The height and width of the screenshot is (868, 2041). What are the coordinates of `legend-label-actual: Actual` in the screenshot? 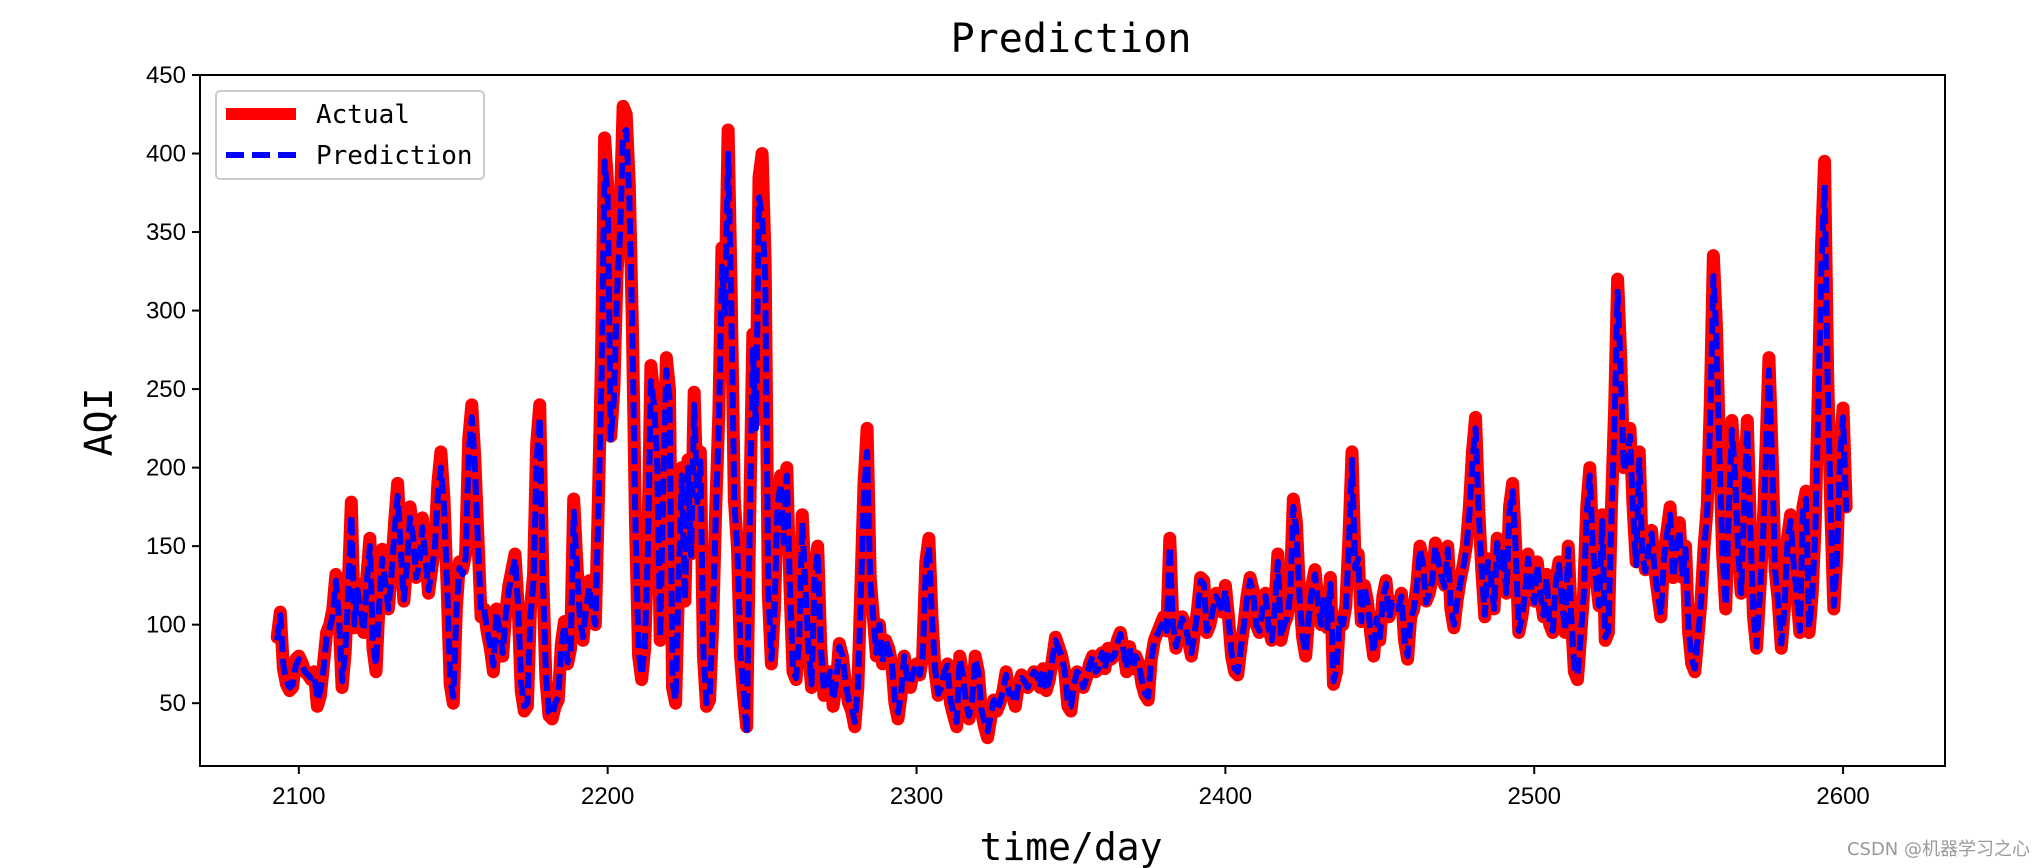 It's located at (363, 115).